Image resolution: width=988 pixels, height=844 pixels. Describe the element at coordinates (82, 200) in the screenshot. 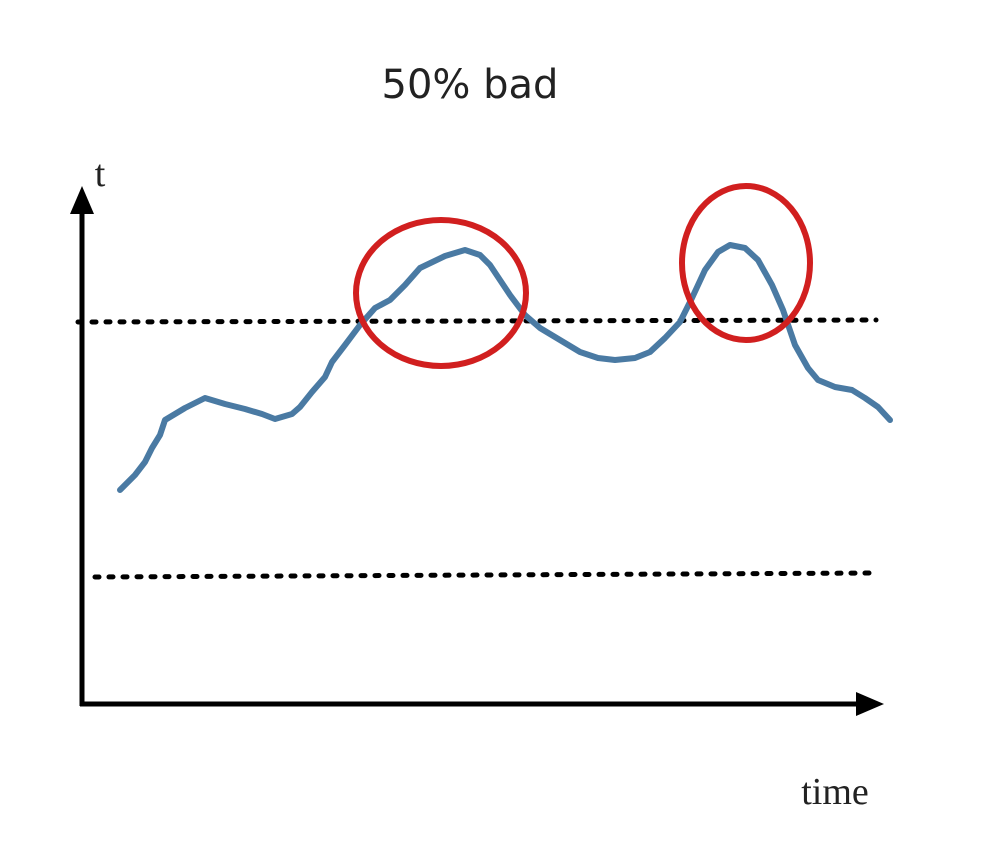

I see `y-axis-arrow` at that location.